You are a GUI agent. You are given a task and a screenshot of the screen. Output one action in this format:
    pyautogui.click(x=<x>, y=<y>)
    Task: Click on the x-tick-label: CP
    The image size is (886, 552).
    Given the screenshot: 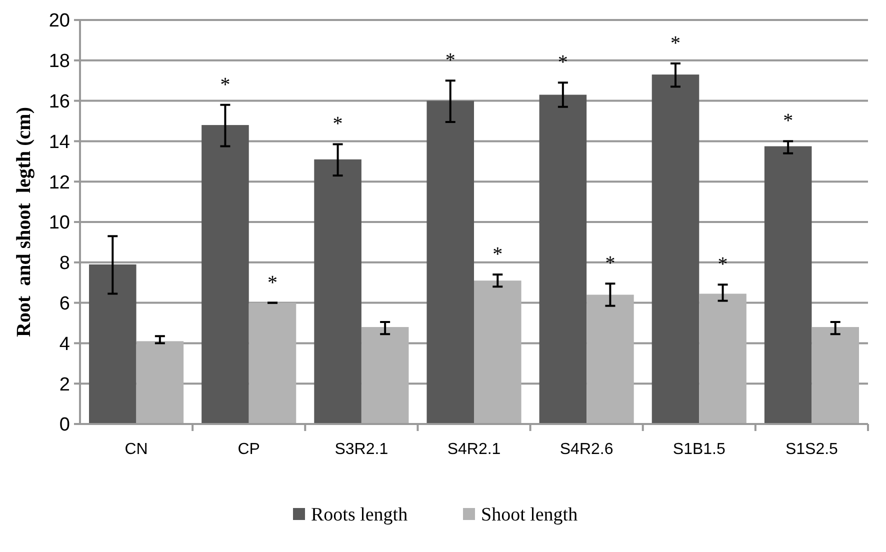 What is the action you would take?
    pyautogui.click(x=249, y=449)
    